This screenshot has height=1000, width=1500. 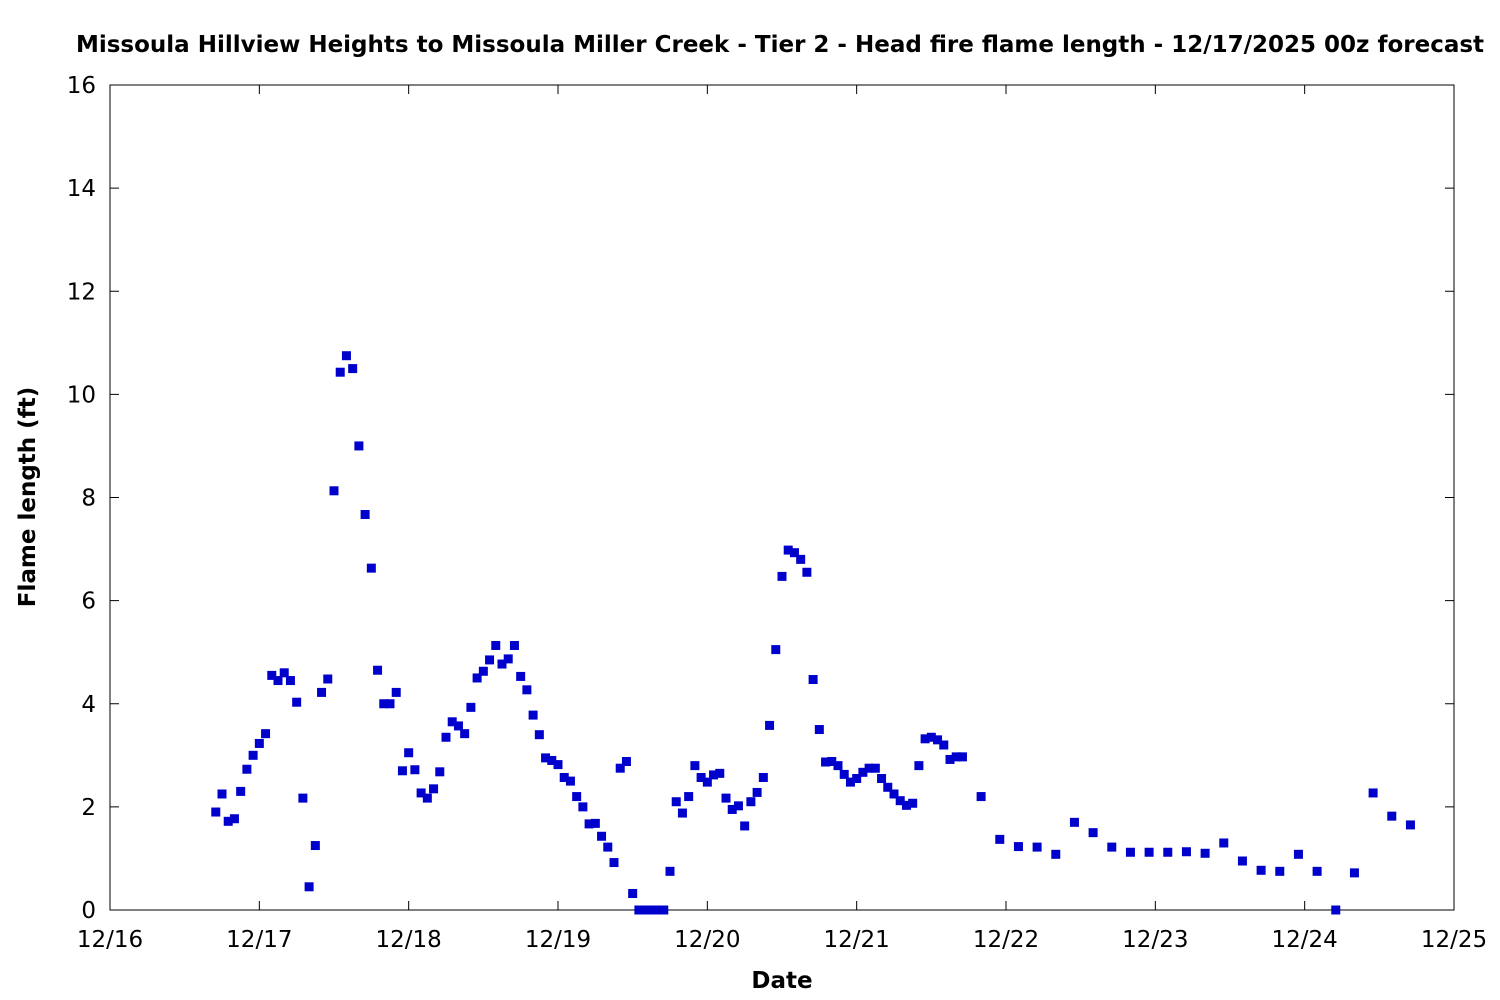 I want to click on x-tick-label: 12/25, so click(x=1454, y=940).